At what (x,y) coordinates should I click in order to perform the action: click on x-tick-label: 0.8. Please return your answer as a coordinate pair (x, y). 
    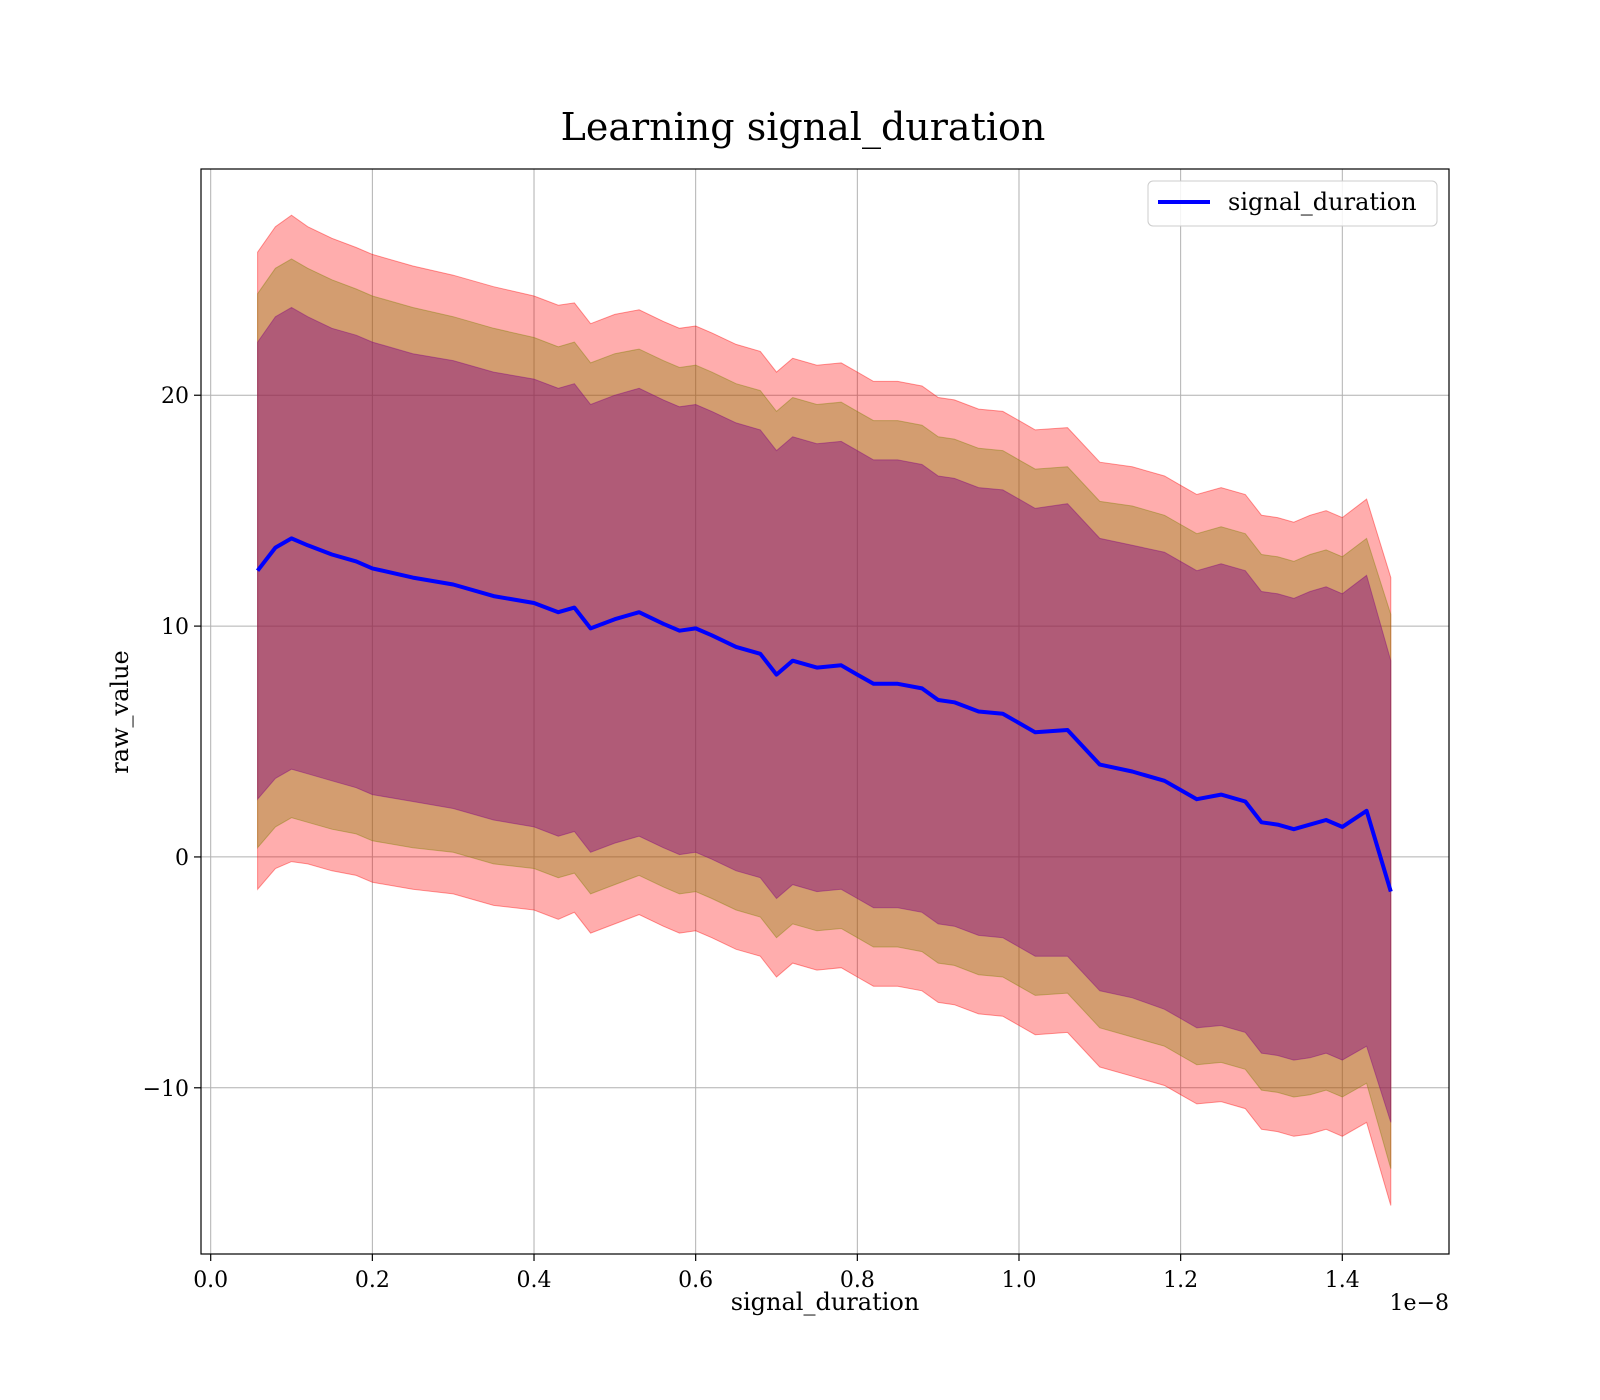
    Looking at the image, I should click on (857, 1280).